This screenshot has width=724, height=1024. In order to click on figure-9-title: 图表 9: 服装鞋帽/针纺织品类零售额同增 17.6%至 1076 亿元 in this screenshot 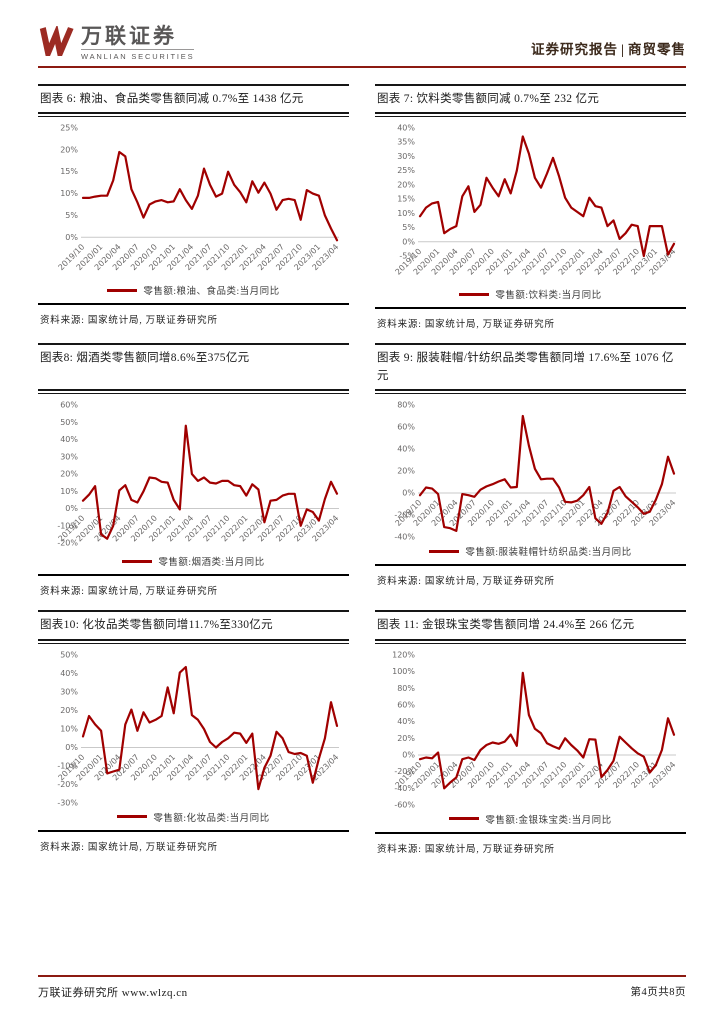, I will do `click(530, 366)`.